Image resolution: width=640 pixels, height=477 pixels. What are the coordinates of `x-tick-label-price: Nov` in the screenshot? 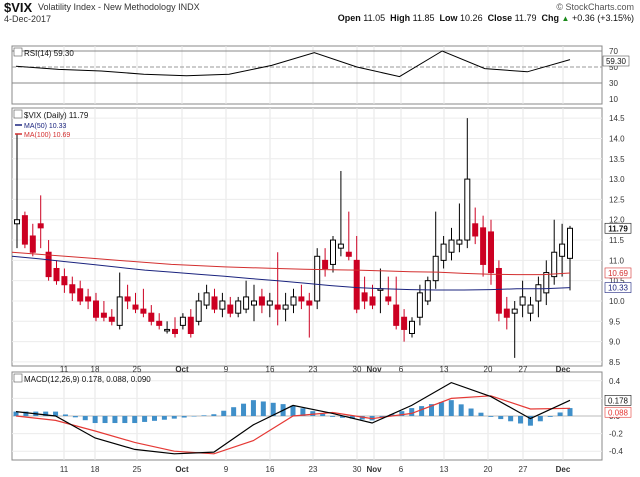 It's located at (374, 369).